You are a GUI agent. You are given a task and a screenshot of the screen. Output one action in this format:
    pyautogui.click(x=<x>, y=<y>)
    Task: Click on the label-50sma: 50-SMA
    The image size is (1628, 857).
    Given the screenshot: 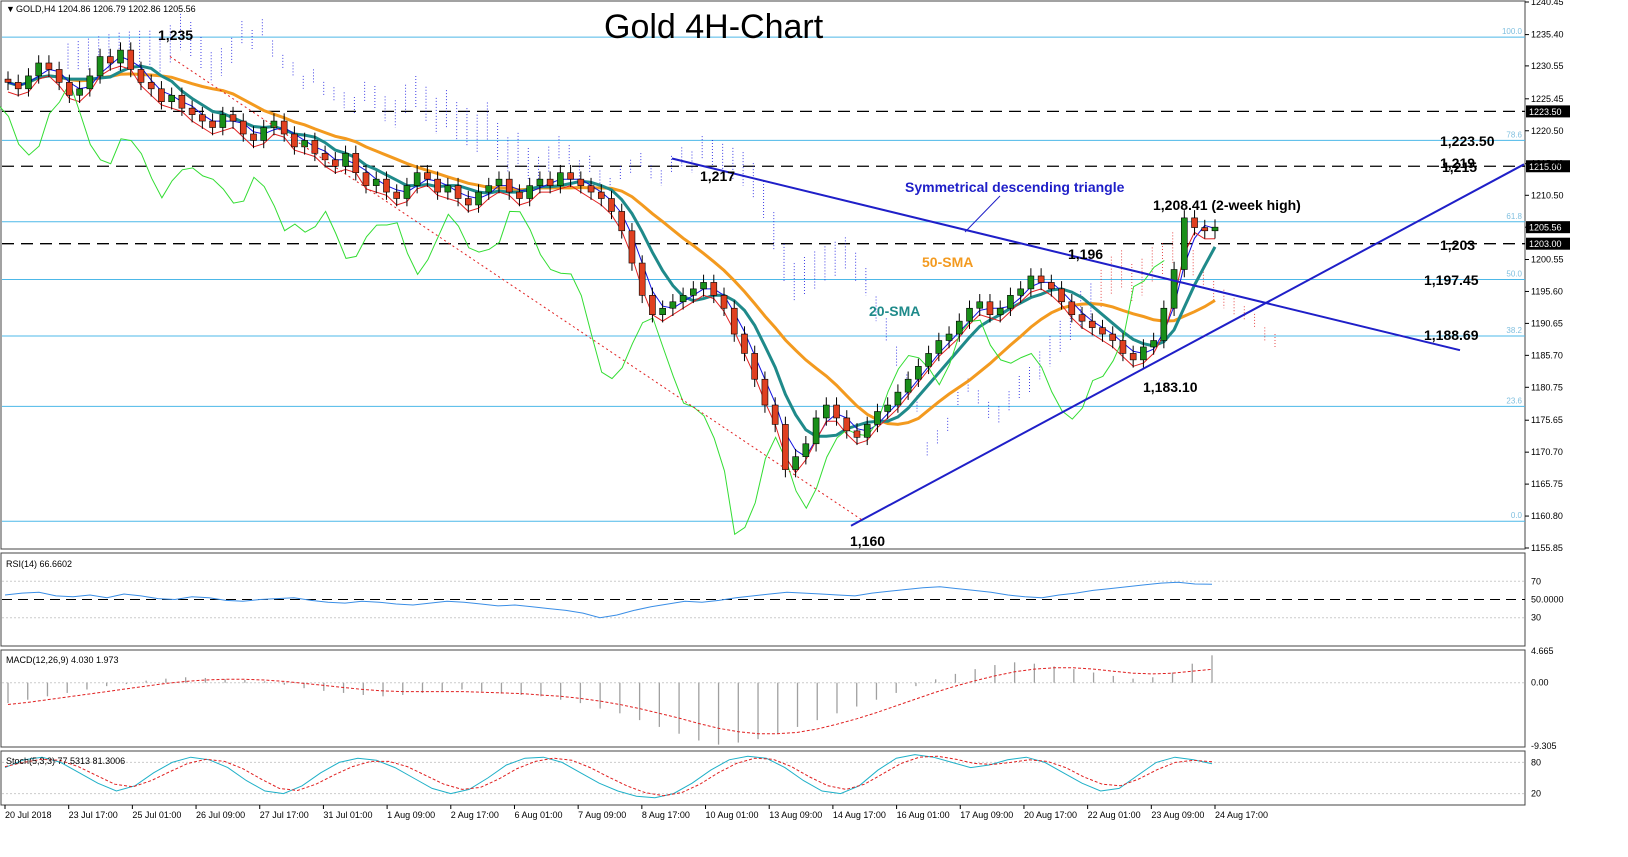 What is the action you would take?
    pyautogui.click(x=947, y=262)
    